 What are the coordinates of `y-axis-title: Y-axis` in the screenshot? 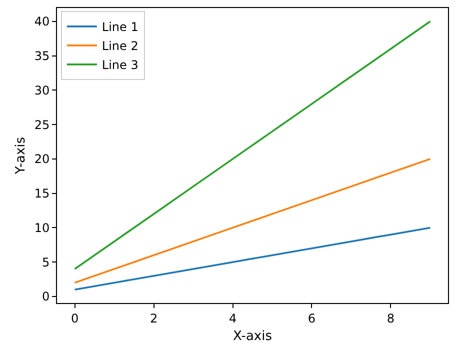 It's located at (20, 156).